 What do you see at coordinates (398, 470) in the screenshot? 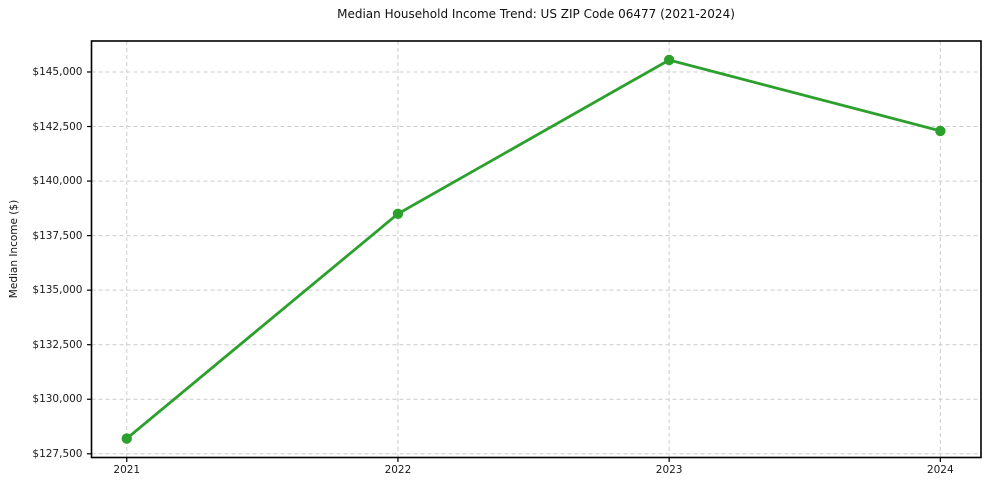
I see `x-tick-label: 2022` at bounding box center [398, 470].